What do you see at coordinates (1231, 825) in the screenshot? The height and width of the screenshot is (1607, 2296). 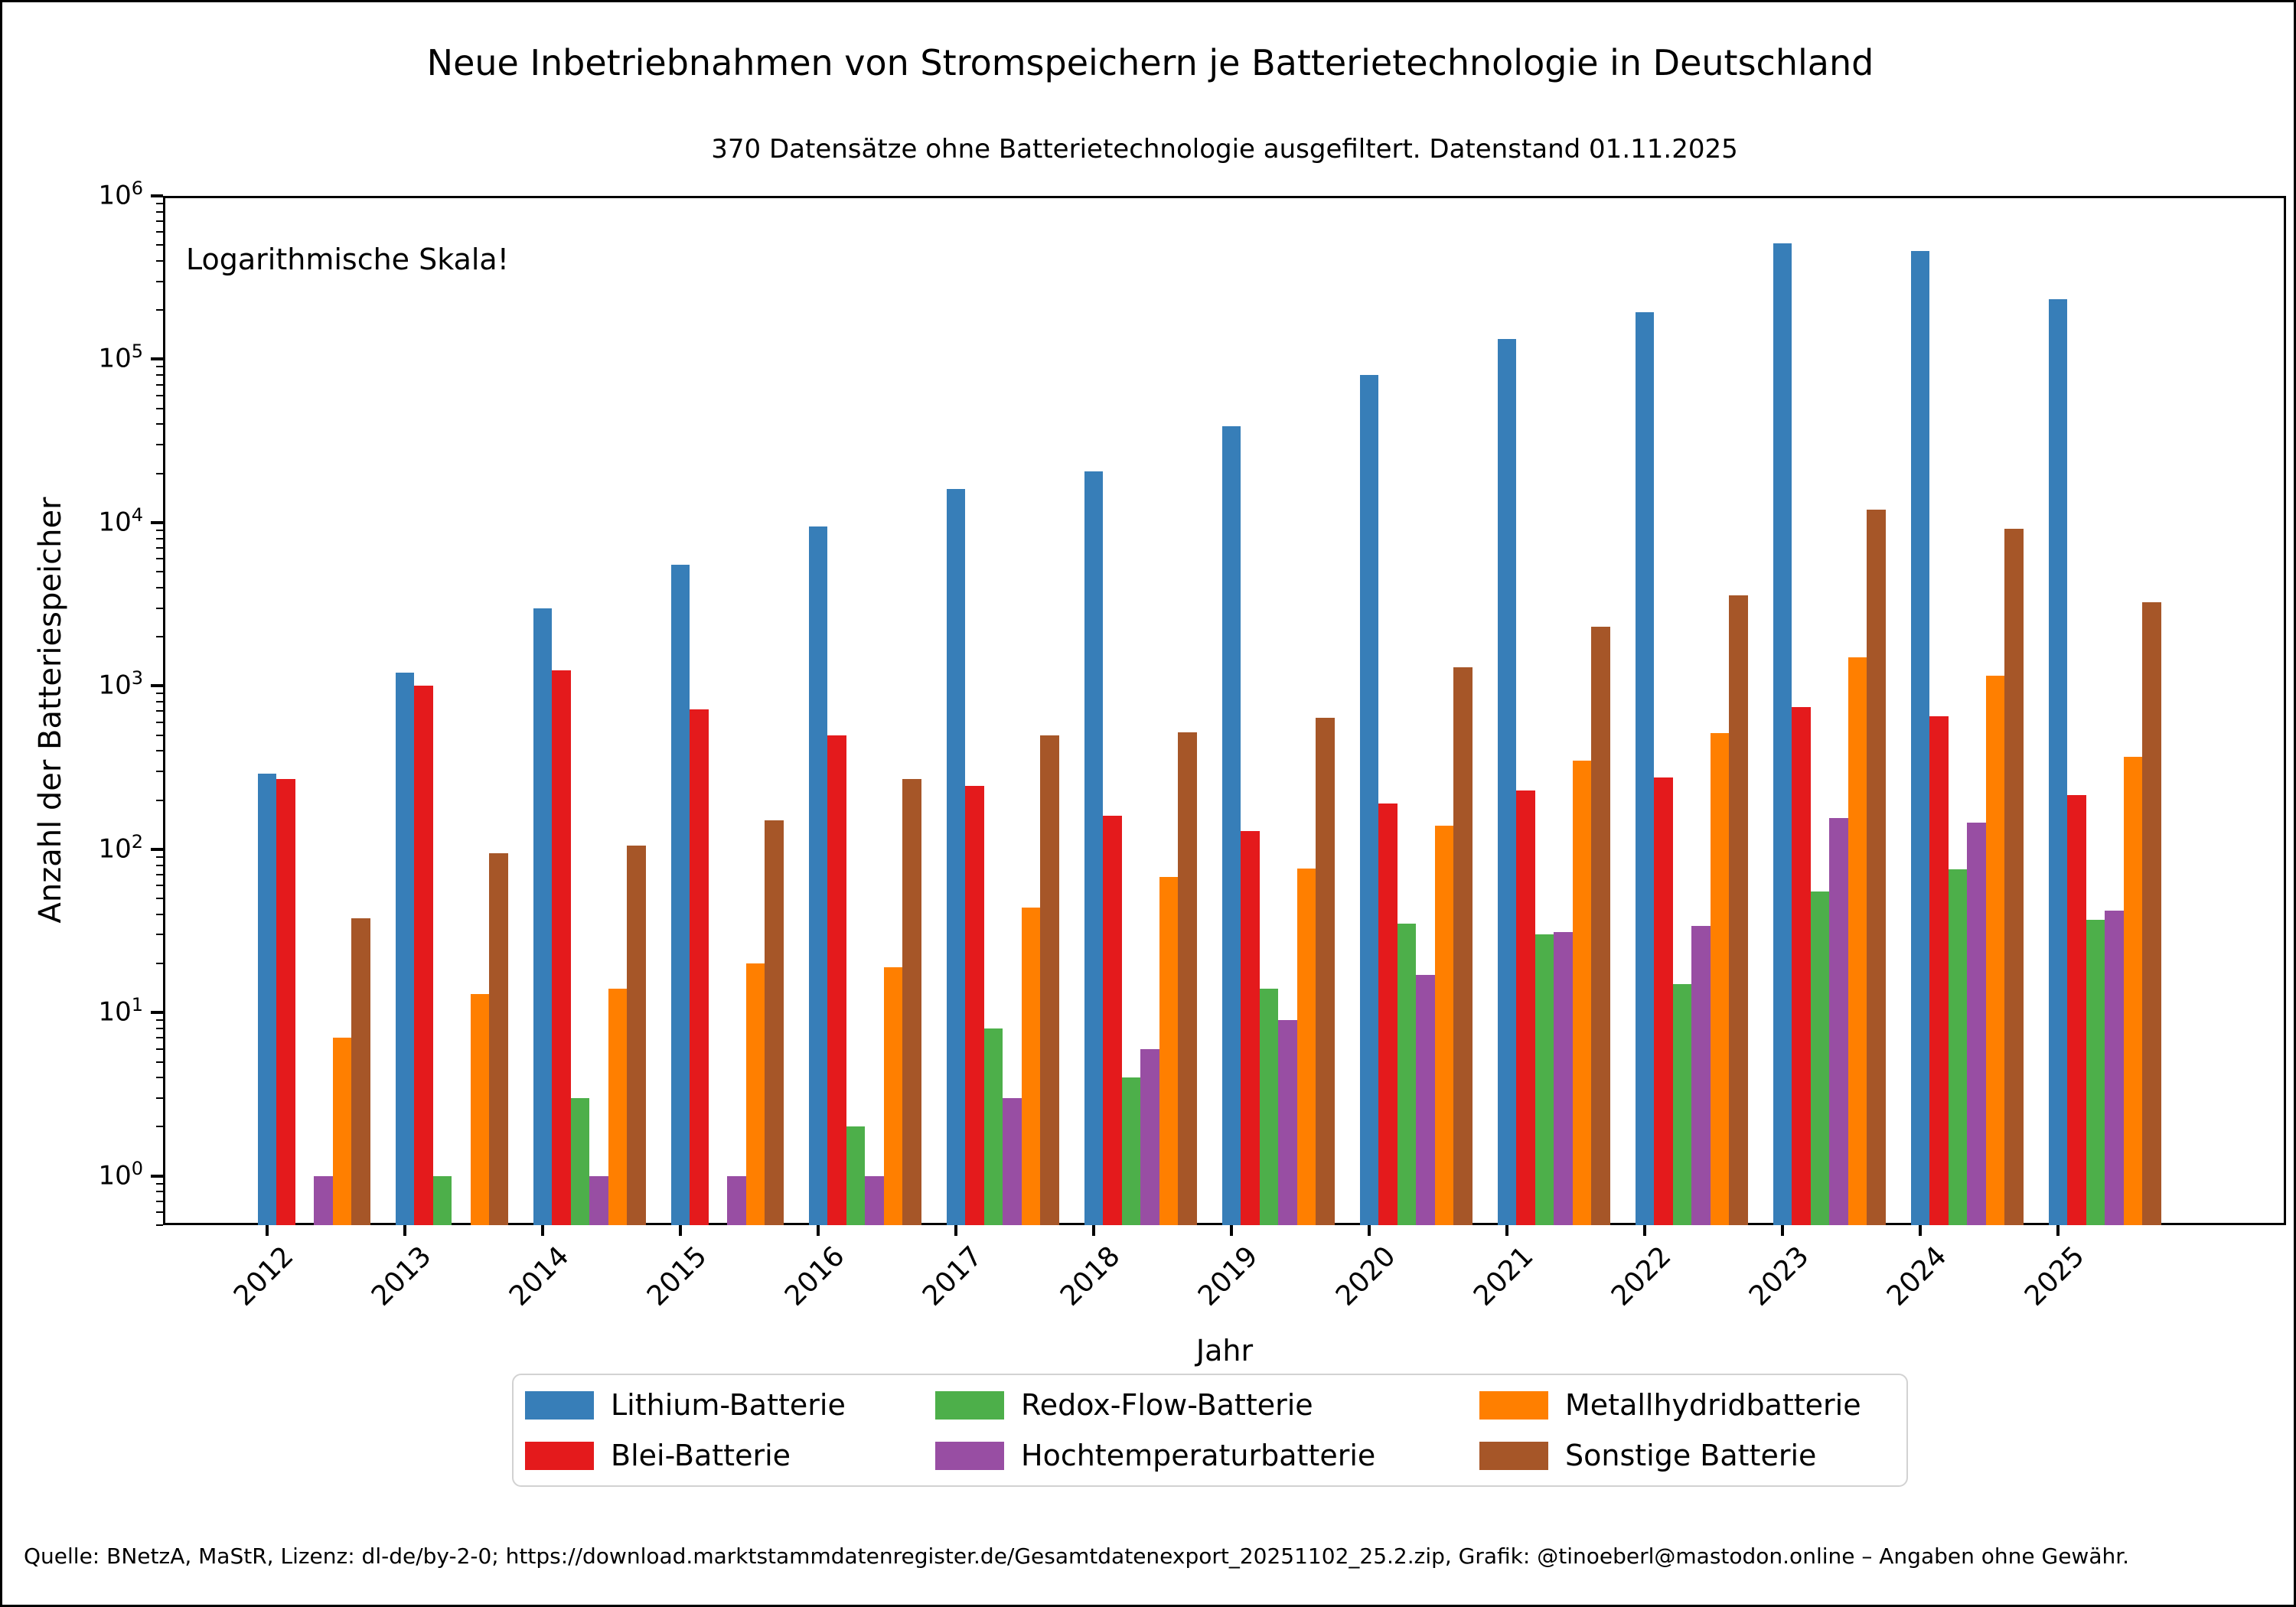 I see `bar-2019-lithium-batterie` at bounding box center [1231, 825].